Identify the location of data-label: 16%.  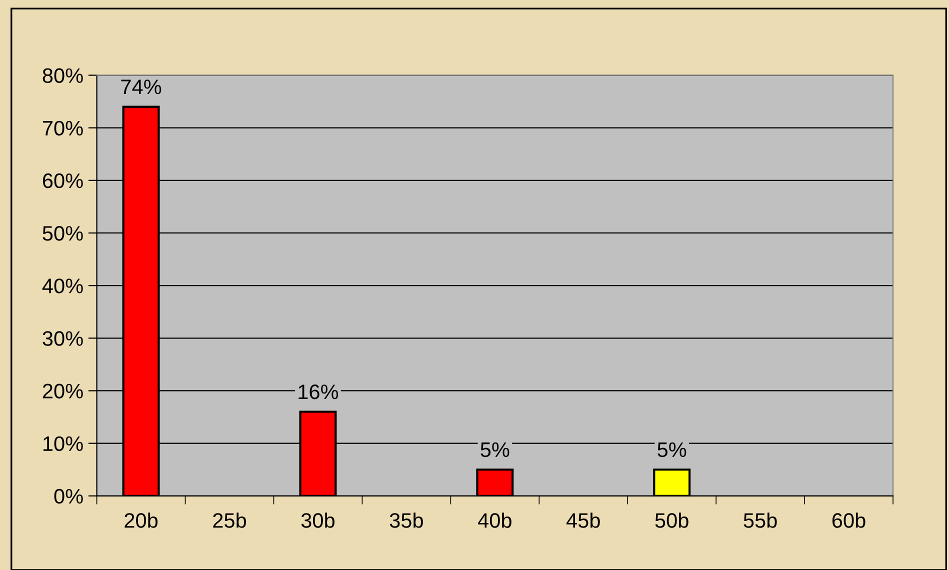
(318, 392).